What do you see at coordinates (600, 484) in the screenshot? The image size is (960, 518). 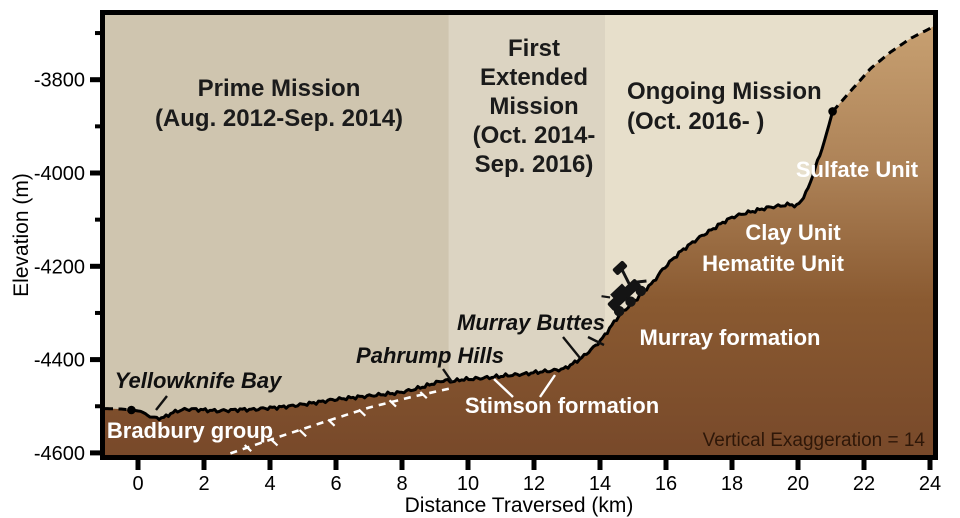 I see `x-axis-tick-label: 14` at bounding box center [600, 484].